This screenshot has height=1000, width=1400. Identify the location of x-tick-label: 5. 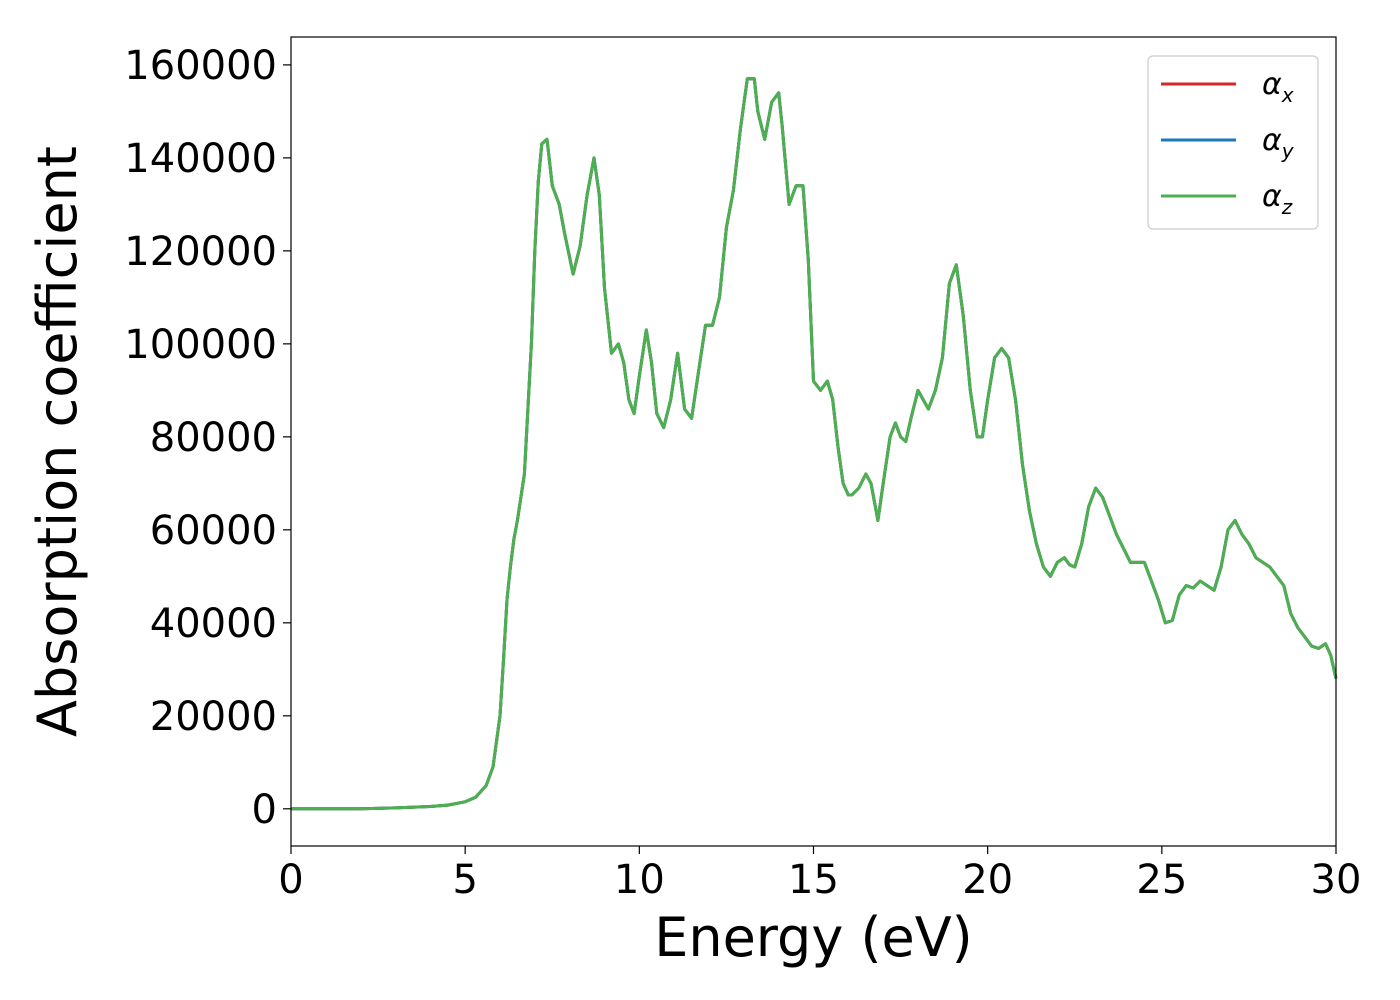
(464, 880).